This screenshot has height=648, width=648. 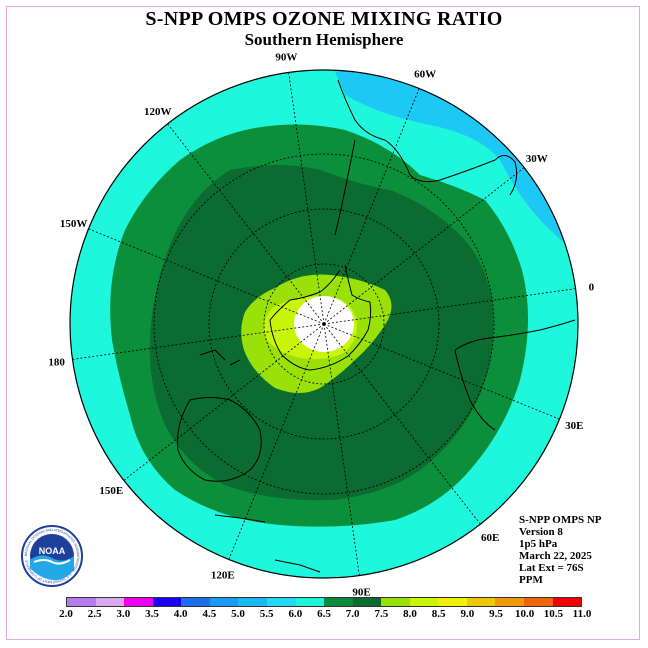 What do you see at coordinates (286, 58) in the screenshot?
I see `longitude-label: 90W` at bounding box center [286, 58].